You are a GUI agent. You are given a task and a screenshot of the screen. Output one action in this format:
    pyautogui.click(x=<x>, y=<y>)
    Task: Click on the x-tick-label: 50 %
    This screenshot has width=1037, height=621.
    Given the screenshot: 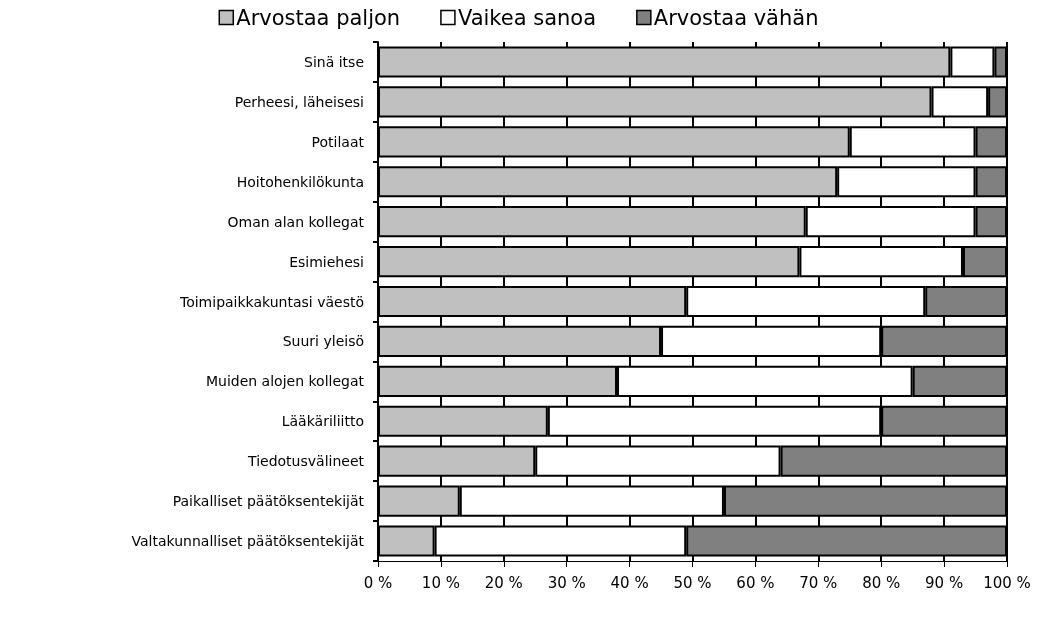 What is the action you would take?
    pyautogui.click(x=692, y=582)
    